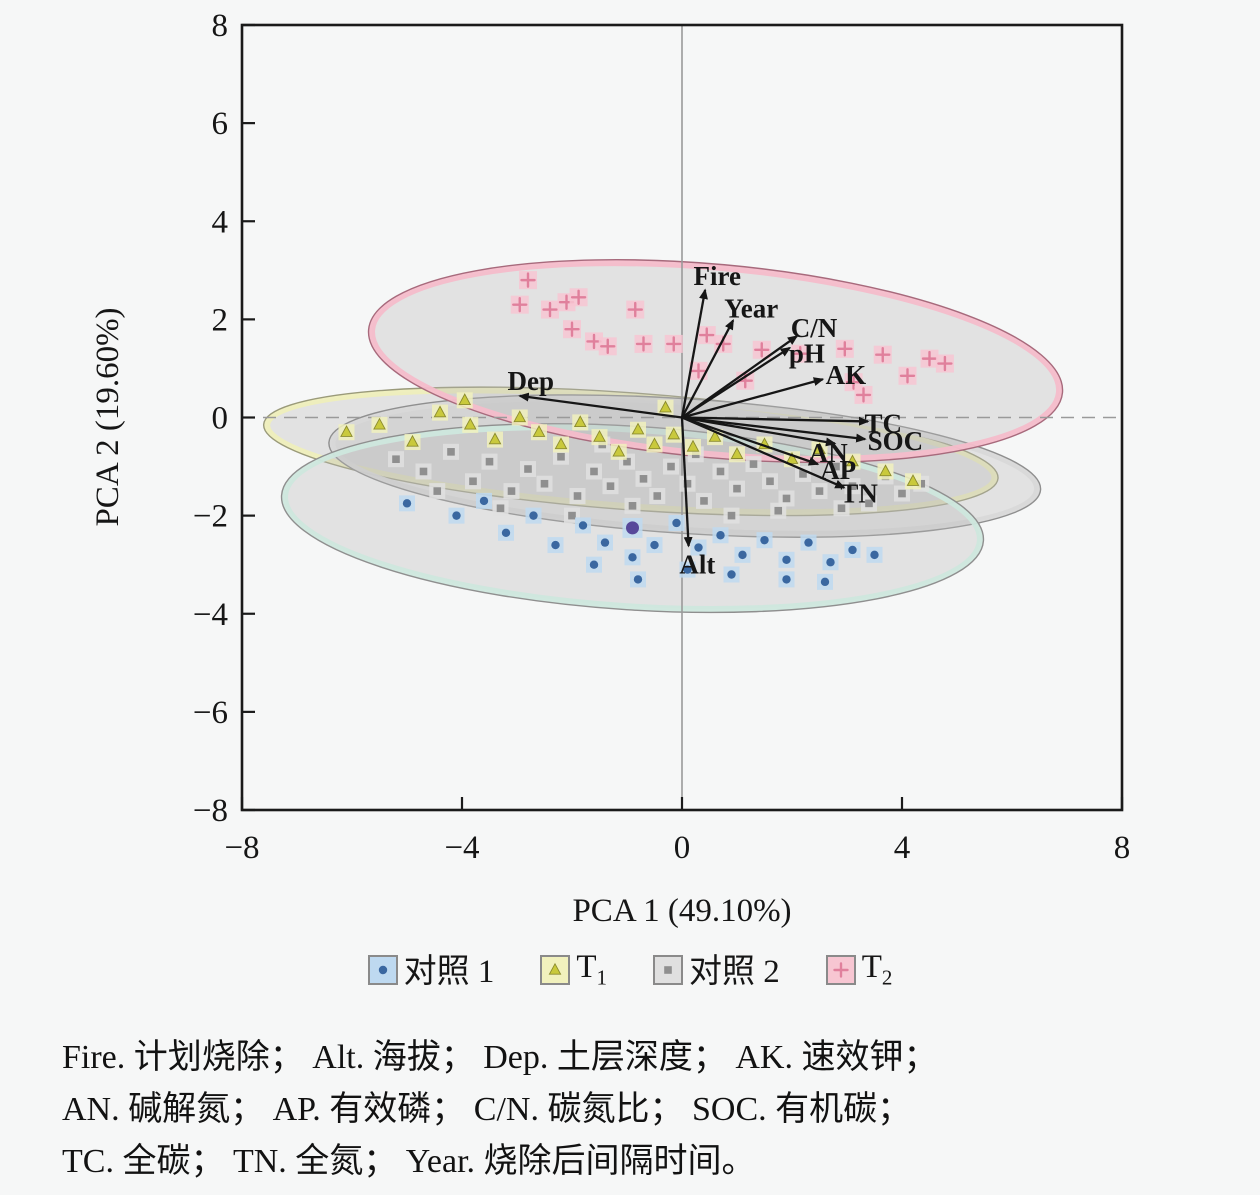 Image resolution: width=1260 pixels, height=1195 pixels. What do you see at coordinates (220, 419) in the screenshot?
I see `y-tick-label: 0` at bounding box center [220, 419].